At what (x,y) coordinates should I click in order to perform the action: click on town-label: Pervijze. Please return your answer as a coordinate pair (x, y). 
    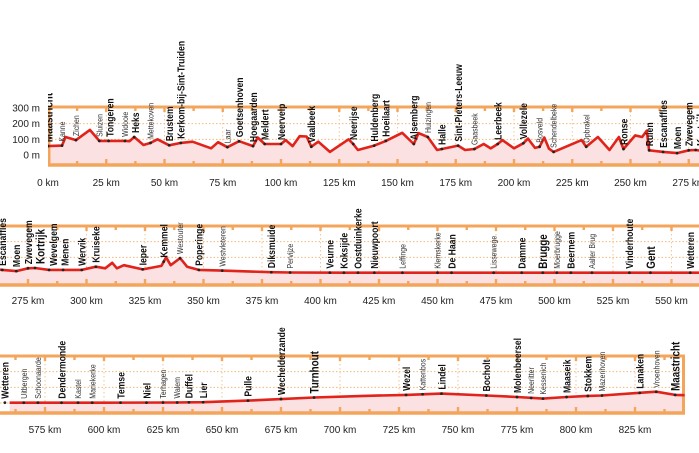
    Looking at the image, I should click on (290, 256).